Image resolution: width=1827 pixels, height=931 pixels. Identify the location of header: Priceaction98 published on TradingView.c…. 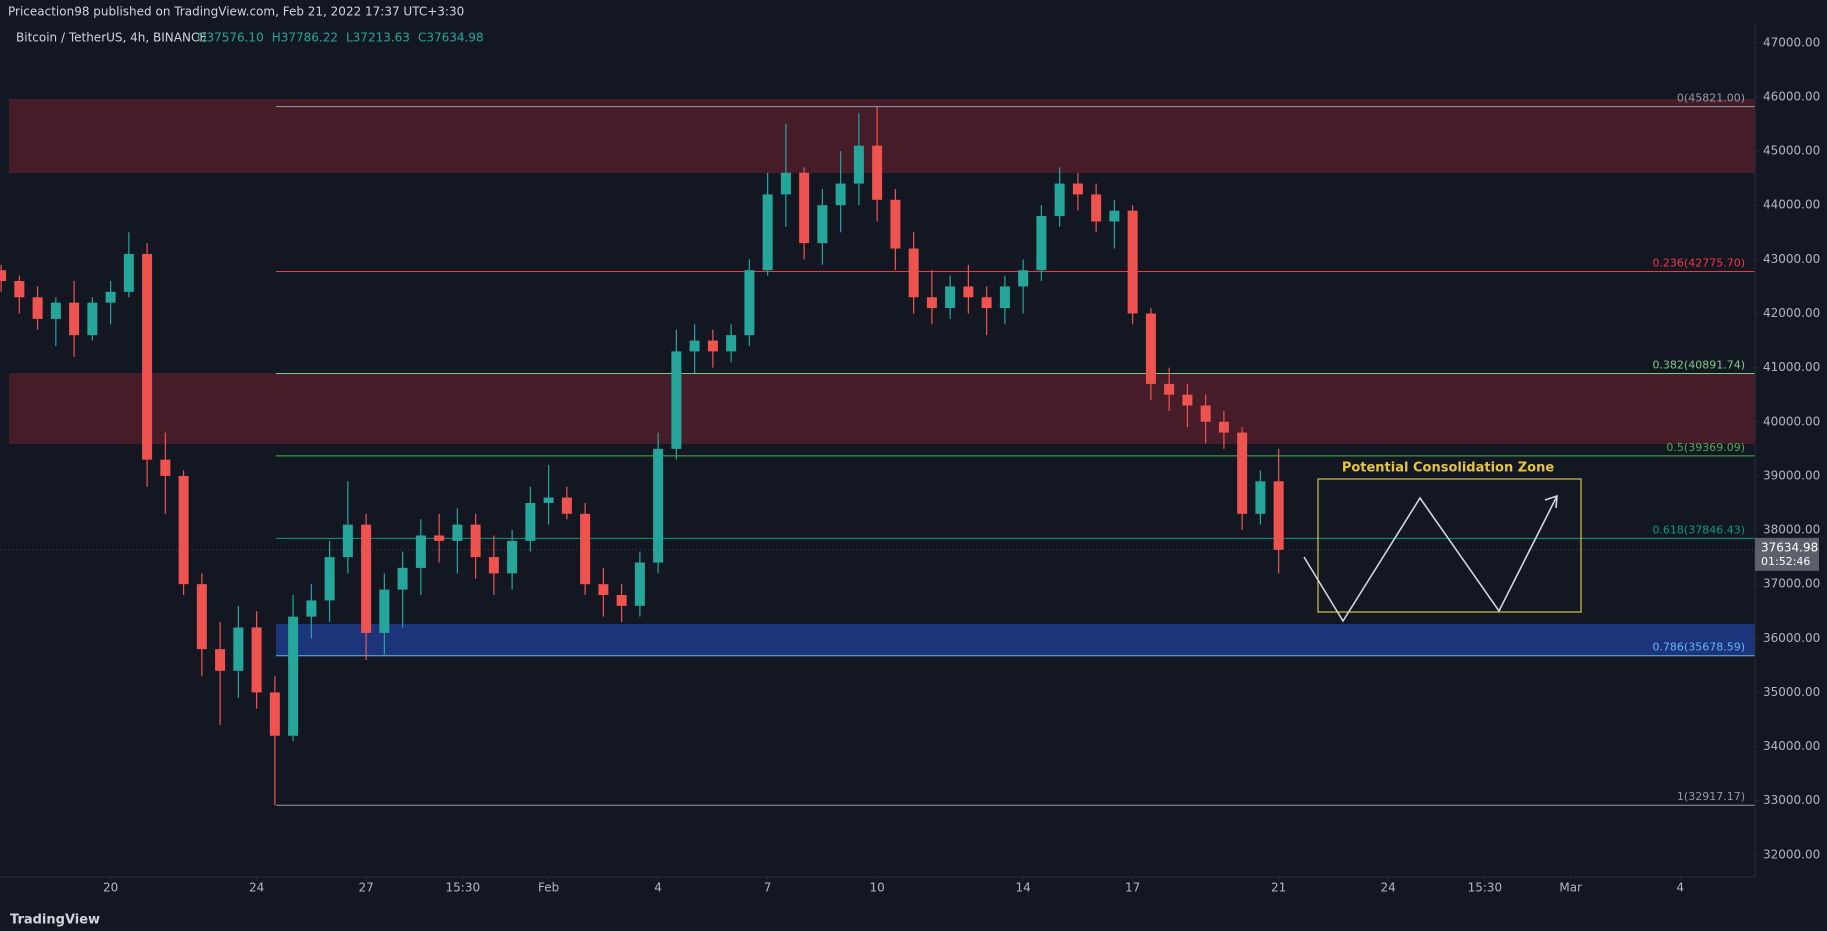
(236, 12).